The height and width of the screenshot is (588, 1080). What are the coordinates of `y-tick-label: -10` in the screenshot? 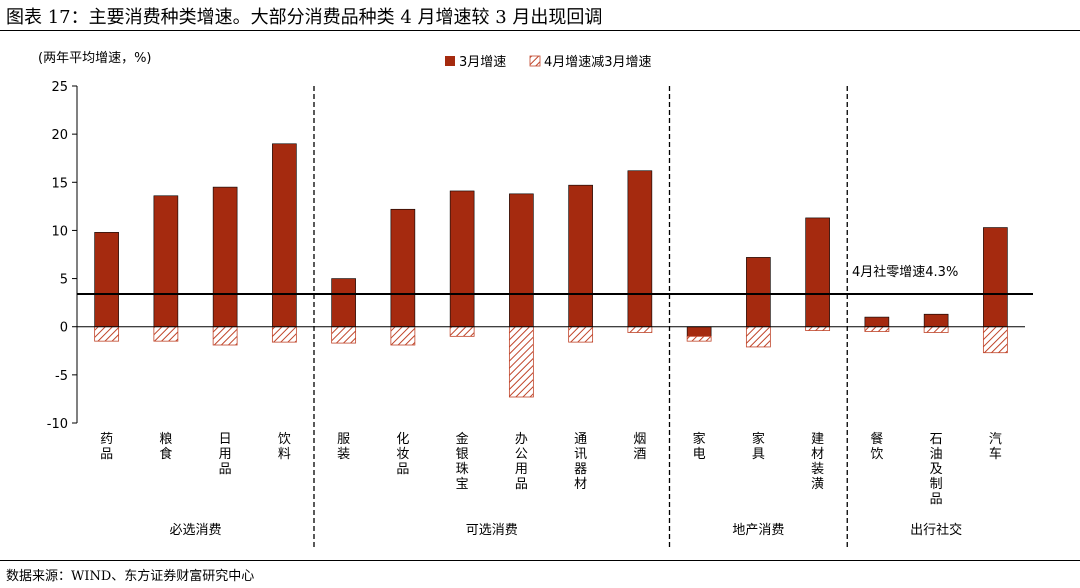 It's located at (57, 424).